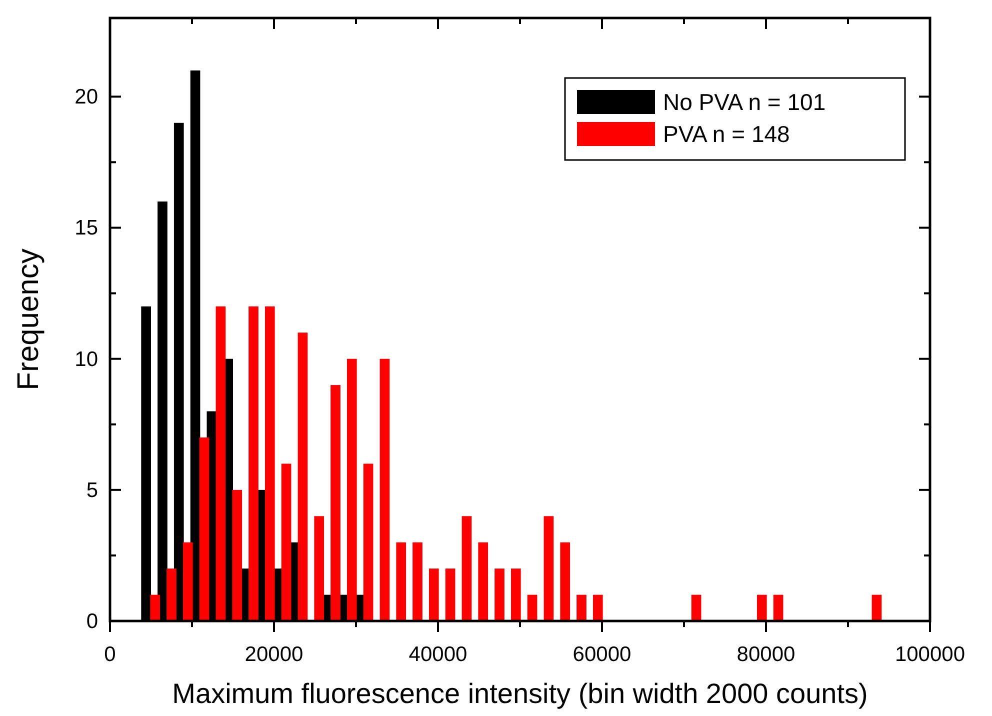 The image size is (992, 716). I want to click on legend-label: PVA n = 148, so click(726, 134).